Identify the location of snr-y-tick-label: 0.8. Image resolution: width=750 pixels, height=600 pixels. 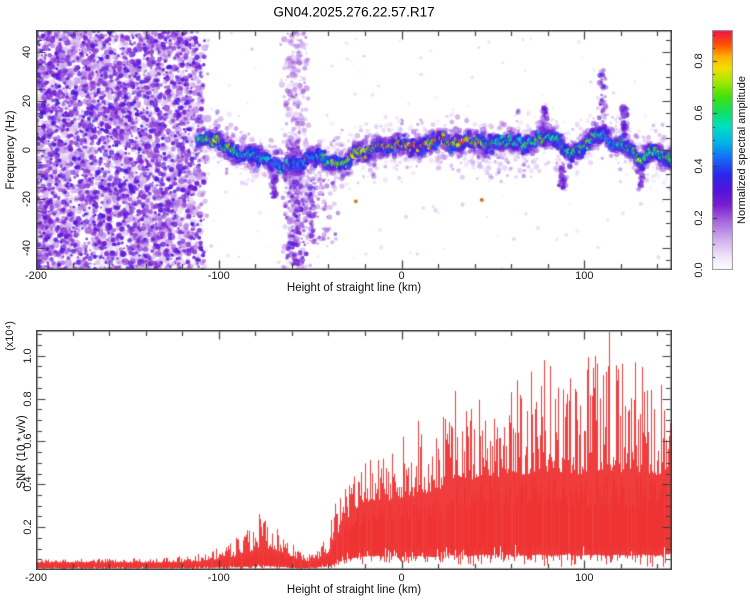
(28, 398).